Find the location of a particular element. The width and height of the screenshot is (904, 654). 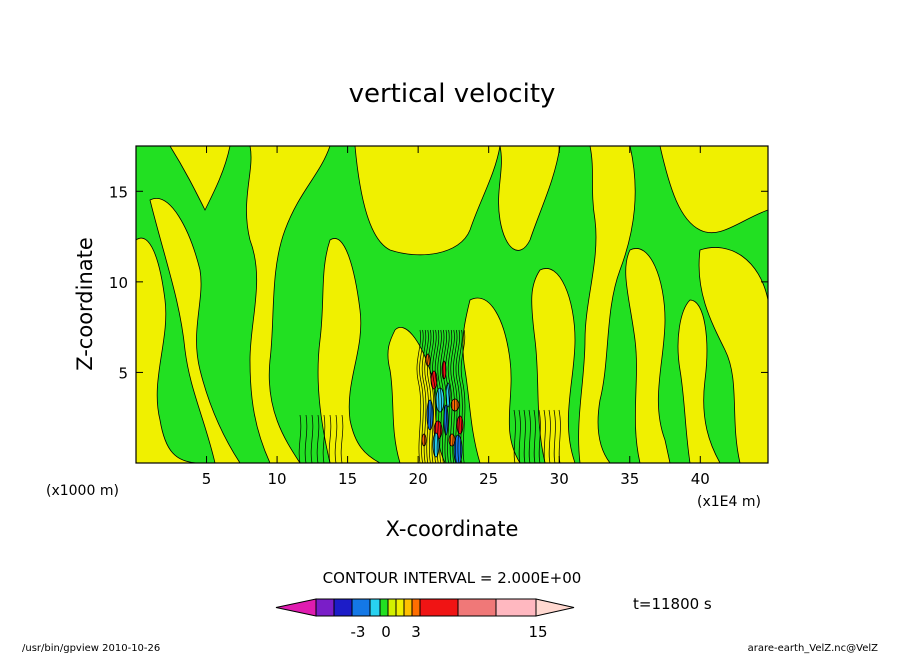

y-tick-label: 5 is located at coordinates (123, 373).